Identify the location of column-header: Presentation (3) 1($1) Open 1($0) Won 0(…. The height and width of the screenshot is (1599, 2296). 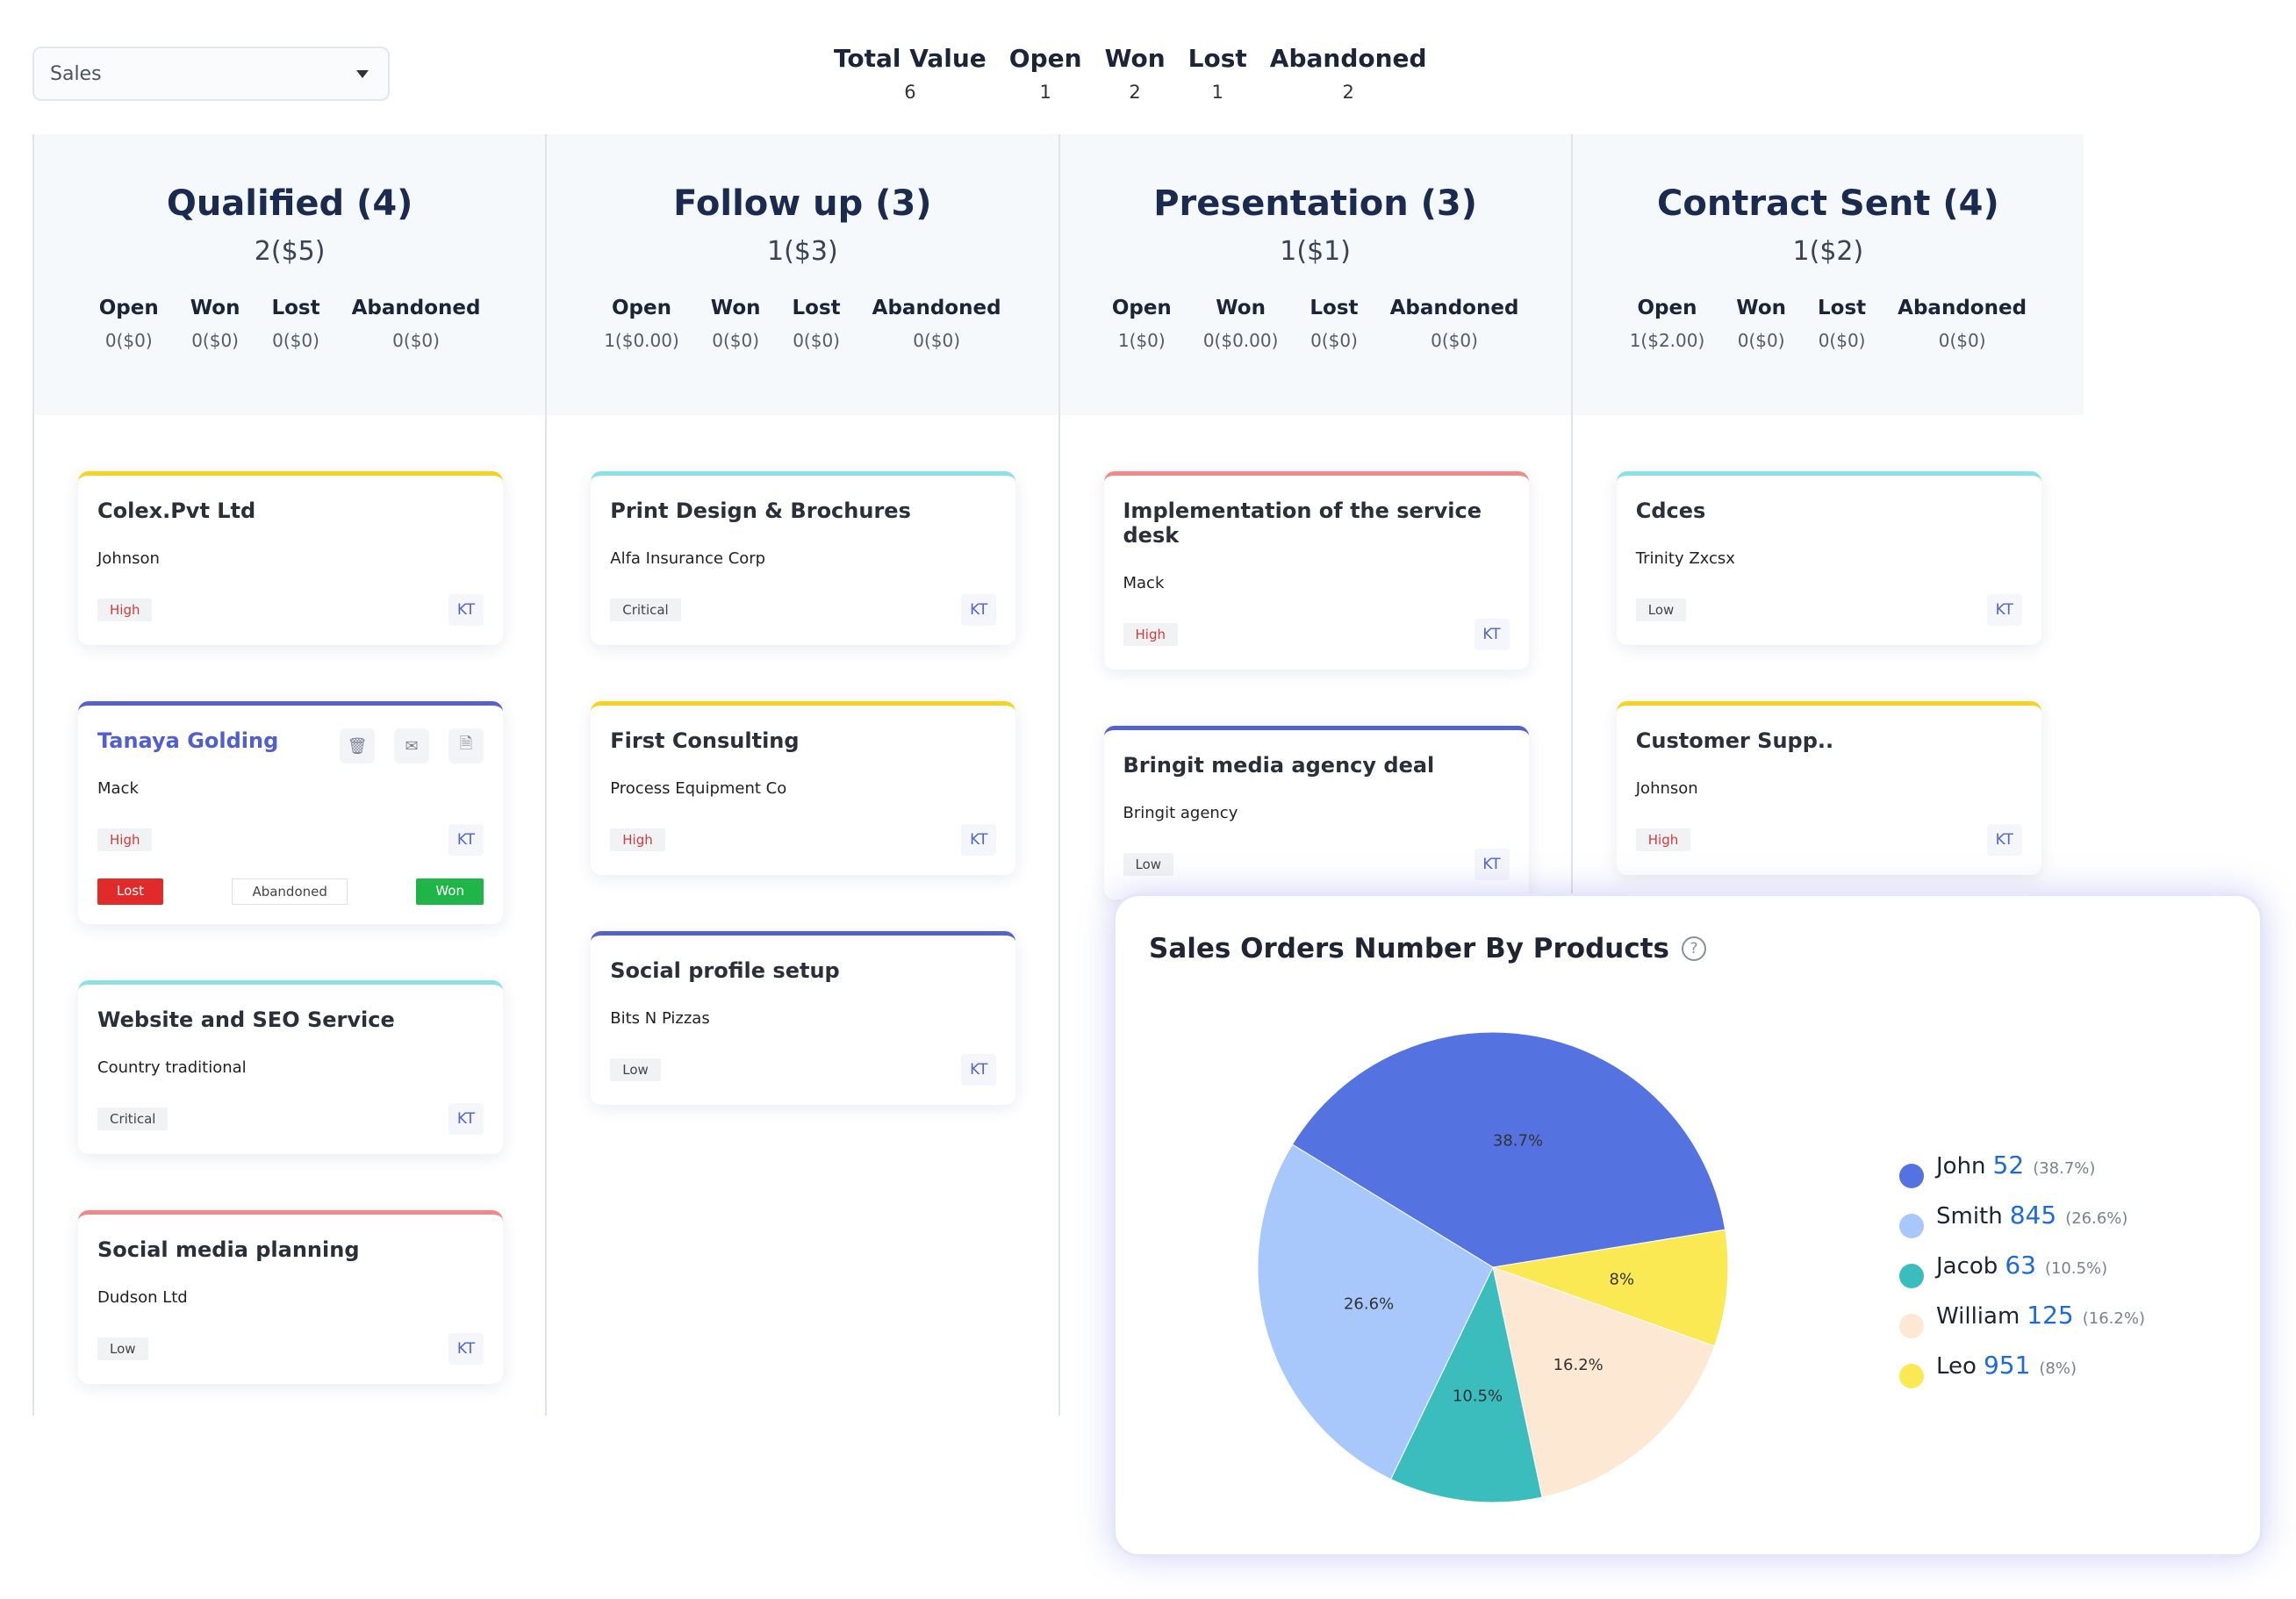
(1315, 274).